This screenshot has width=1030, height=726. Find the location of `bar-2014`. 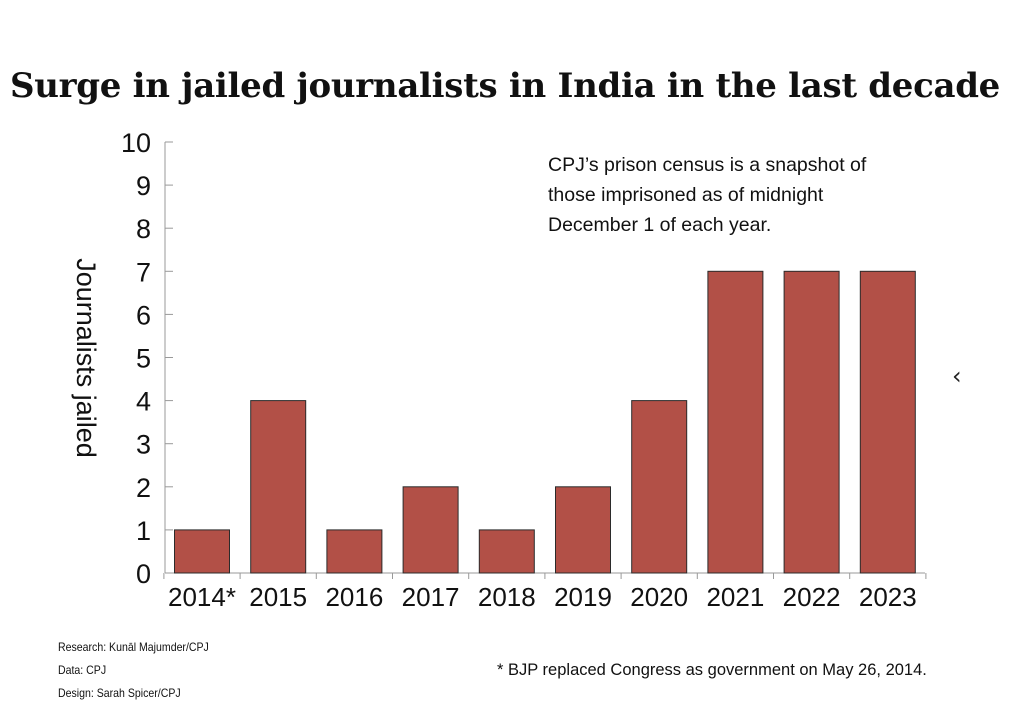

bar-2014 is located at coordinates (202, 551).